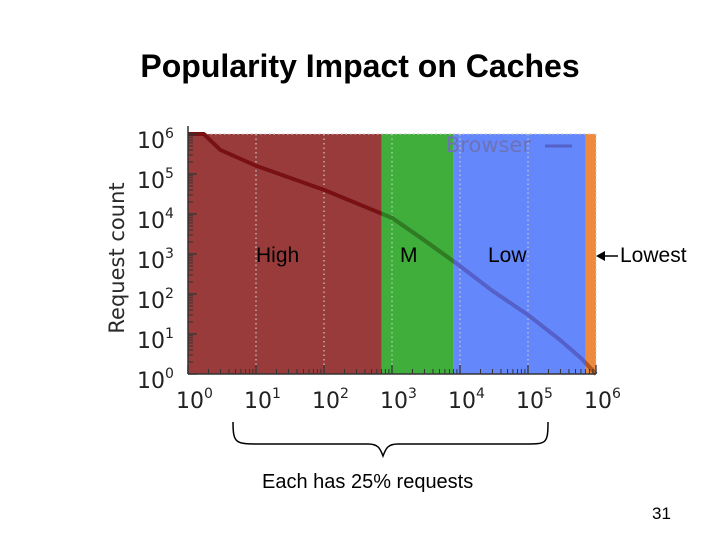  What do you see at coordinates (155, 180) in the screenshot?
I see `y-tick-label: 105` at bounding box center [155, 180].